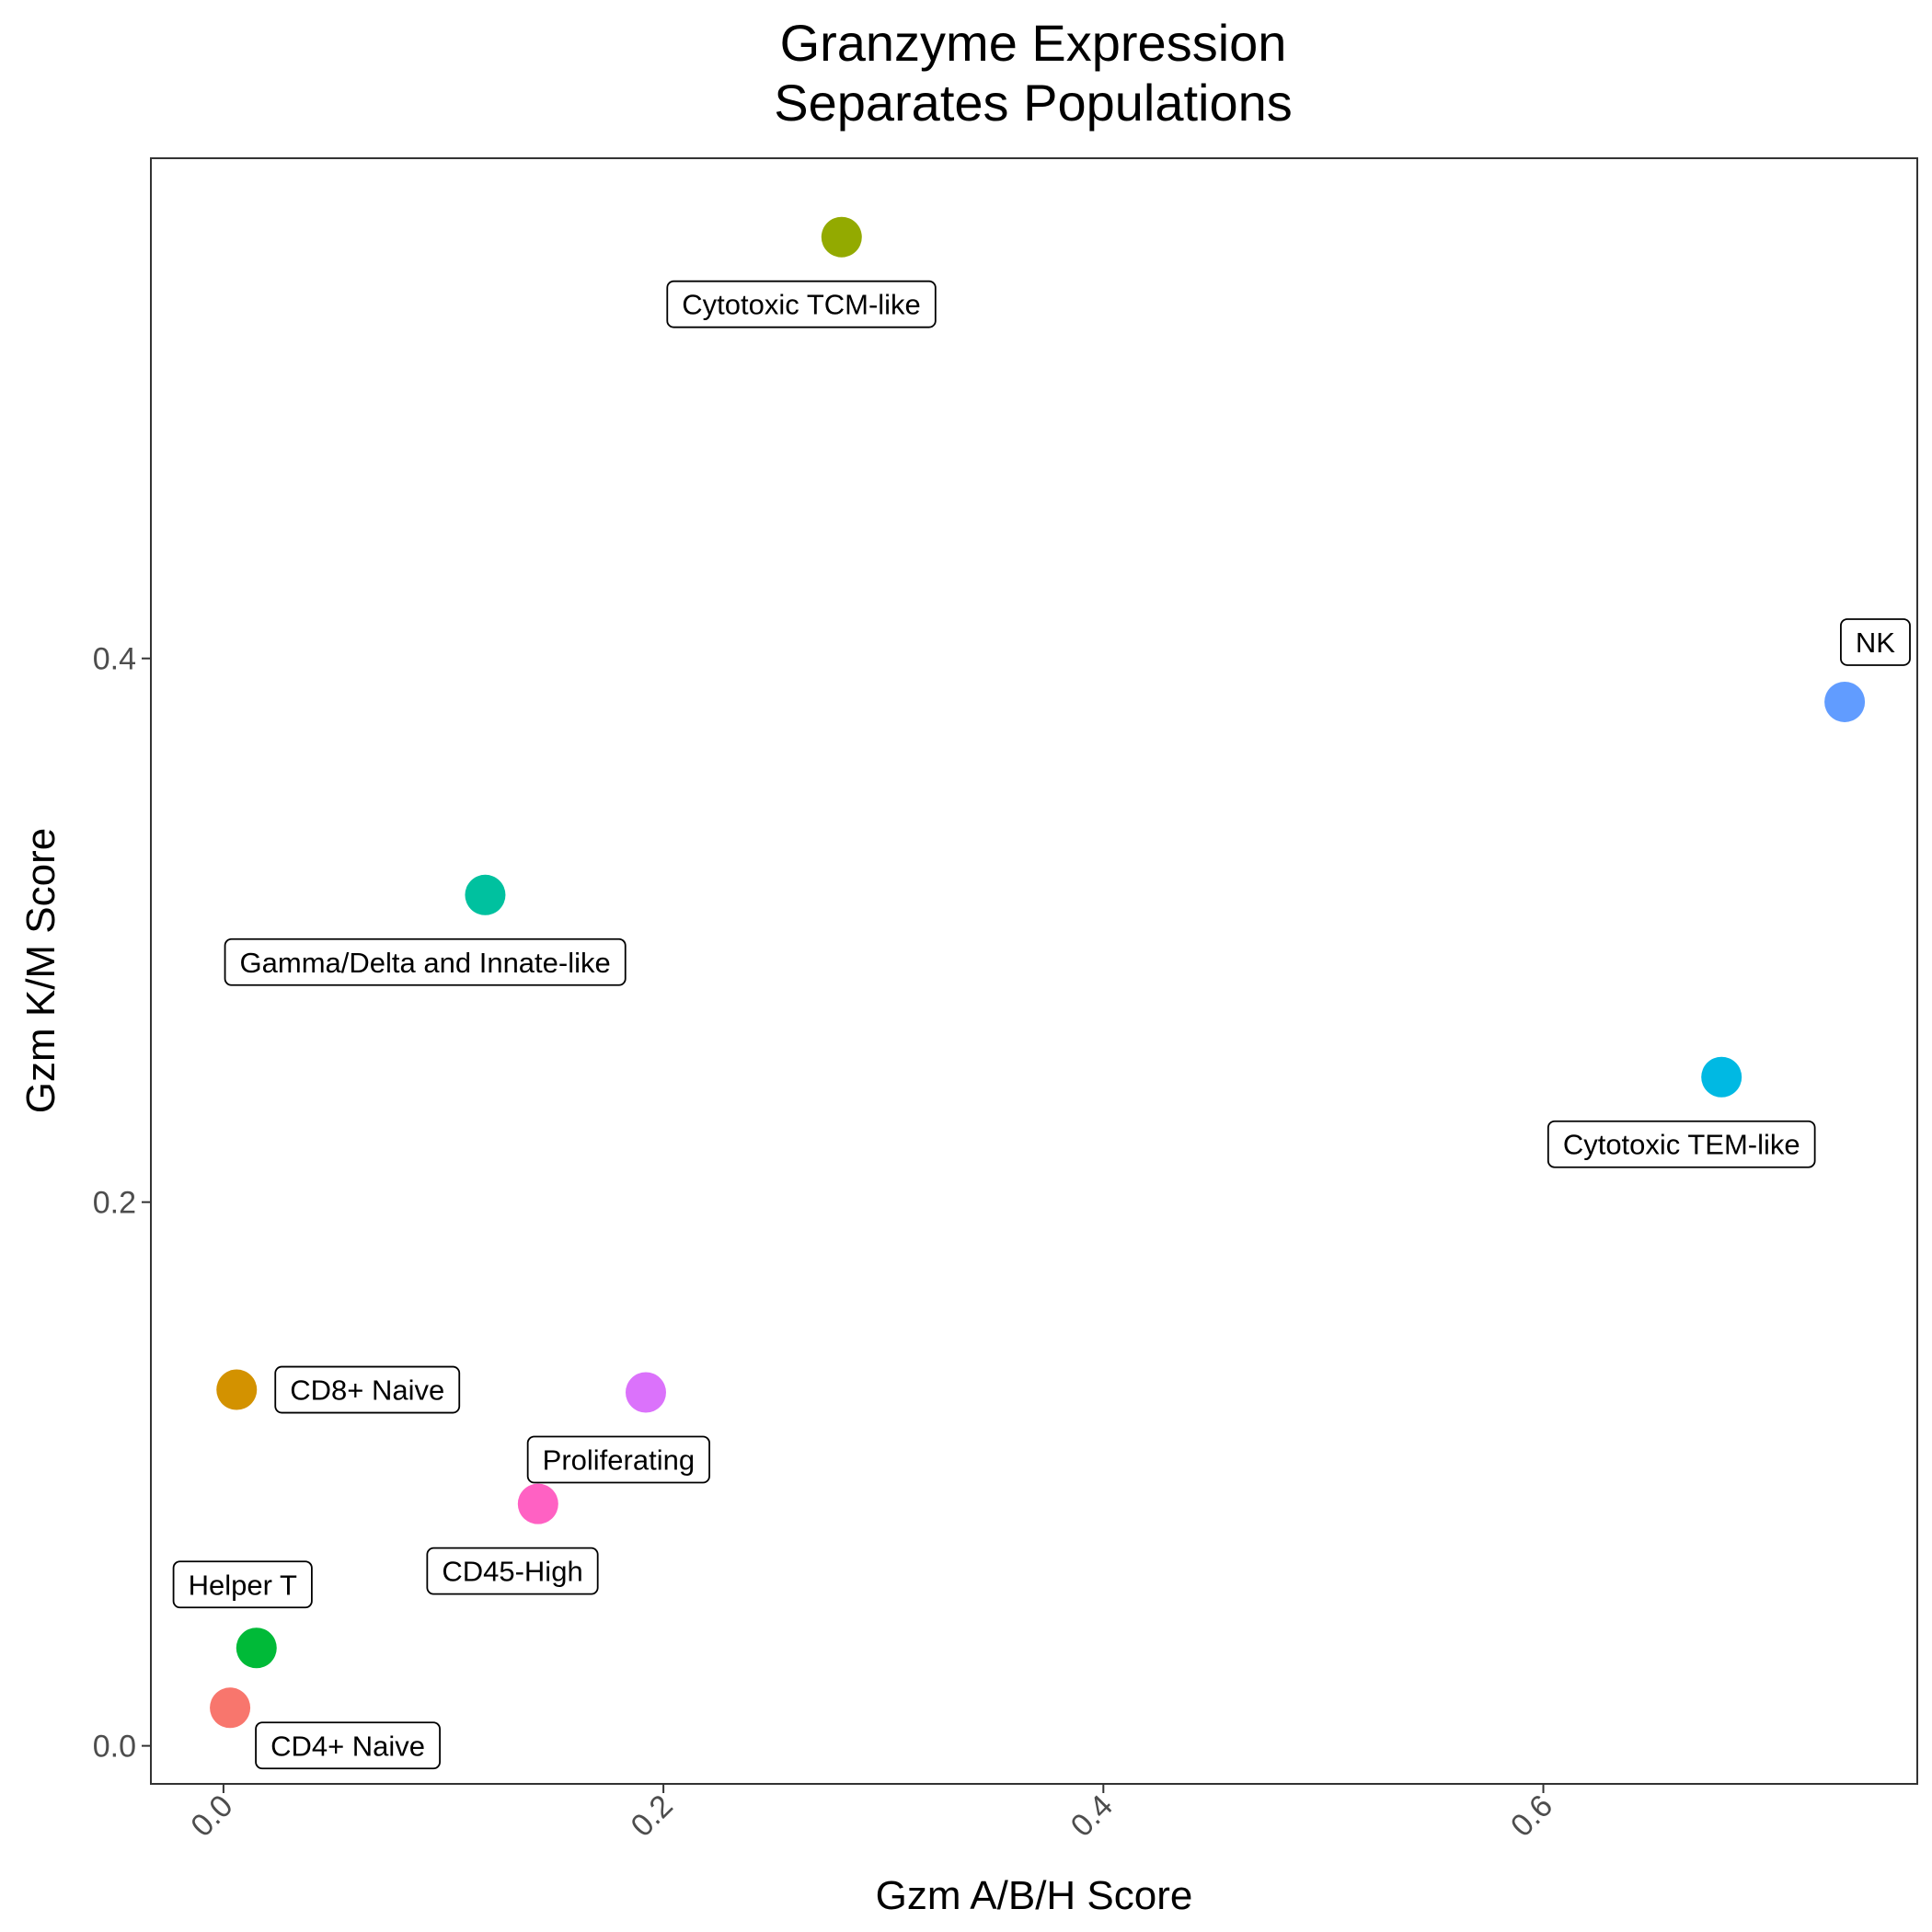  What do you see at coordinates (1034, 1895) in the screenshot?
I see `x-axis-label: Gzm A/B/H Score` at bounding box center [1034, 1895].